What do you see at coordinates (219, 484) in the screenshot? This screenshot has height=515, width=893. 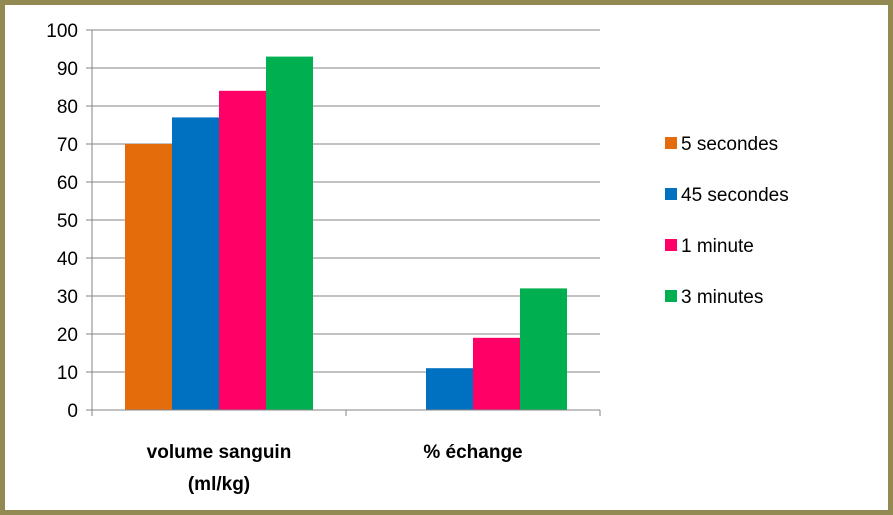 I see `category-label: (ml/kg)` at bounding box center [219, 484].